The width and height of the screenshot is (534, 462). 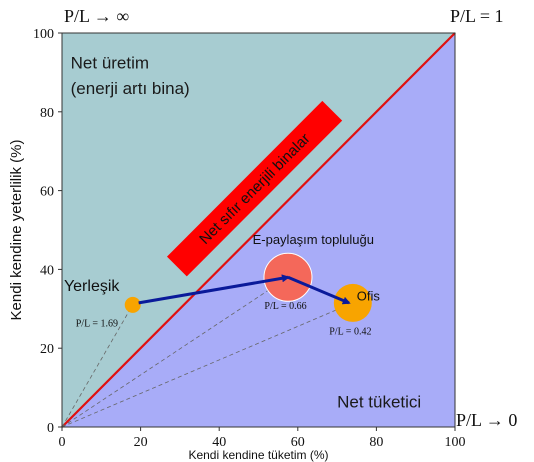 I want to click on pl-label-2: P/L = 0.42, so click(x=350, y=331).